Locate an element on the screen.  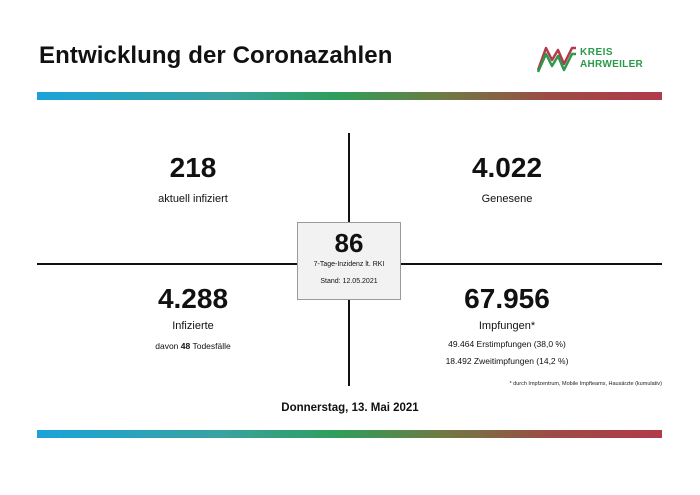
deaths-value: 48 is located at coordinates (185, 346).